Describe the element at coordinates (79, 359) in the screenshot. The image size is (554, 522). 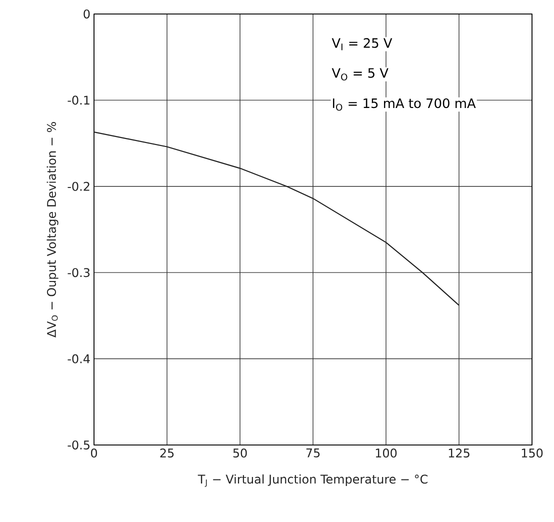
I see `y-tick-label: -0.4` at that location.